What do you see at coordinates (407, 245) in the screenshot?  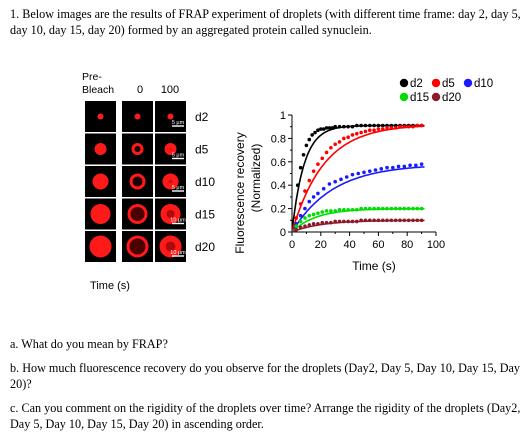 I see `x-tick-label: 80` at bounding box center [407, 245].